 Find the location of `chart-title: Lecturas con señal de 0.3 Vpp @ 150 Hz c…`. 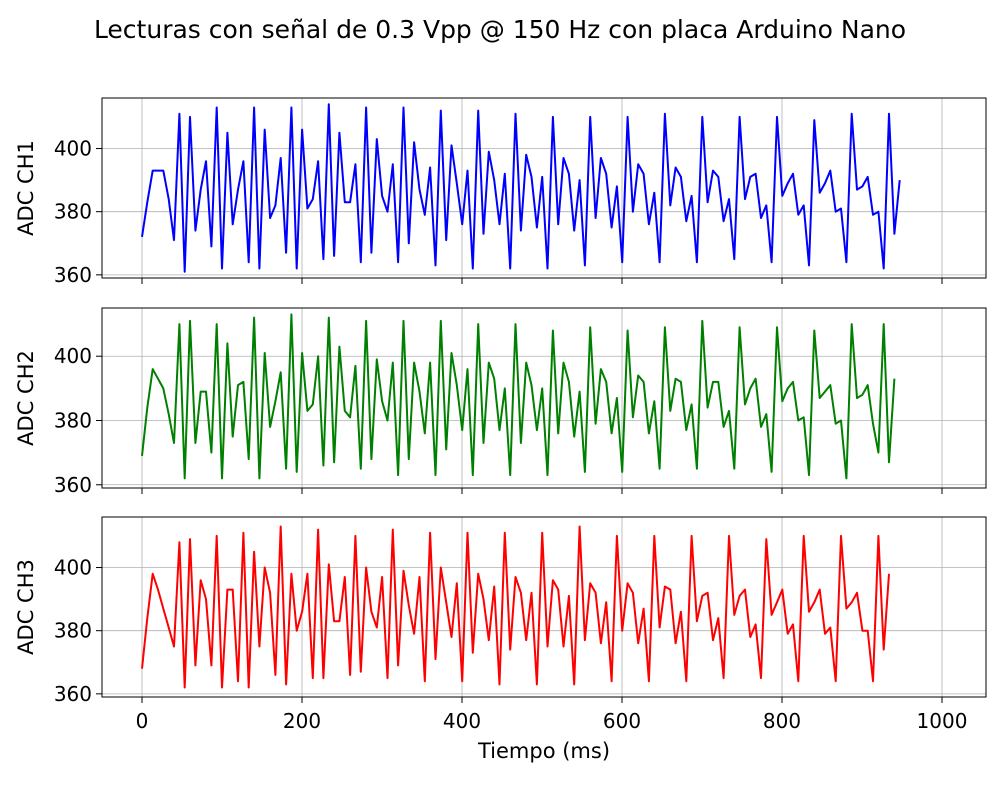

chart-title: Lecturas con señal de 0.3 Vpp @ 150 Hz c… is located at coordinates (500, 29).